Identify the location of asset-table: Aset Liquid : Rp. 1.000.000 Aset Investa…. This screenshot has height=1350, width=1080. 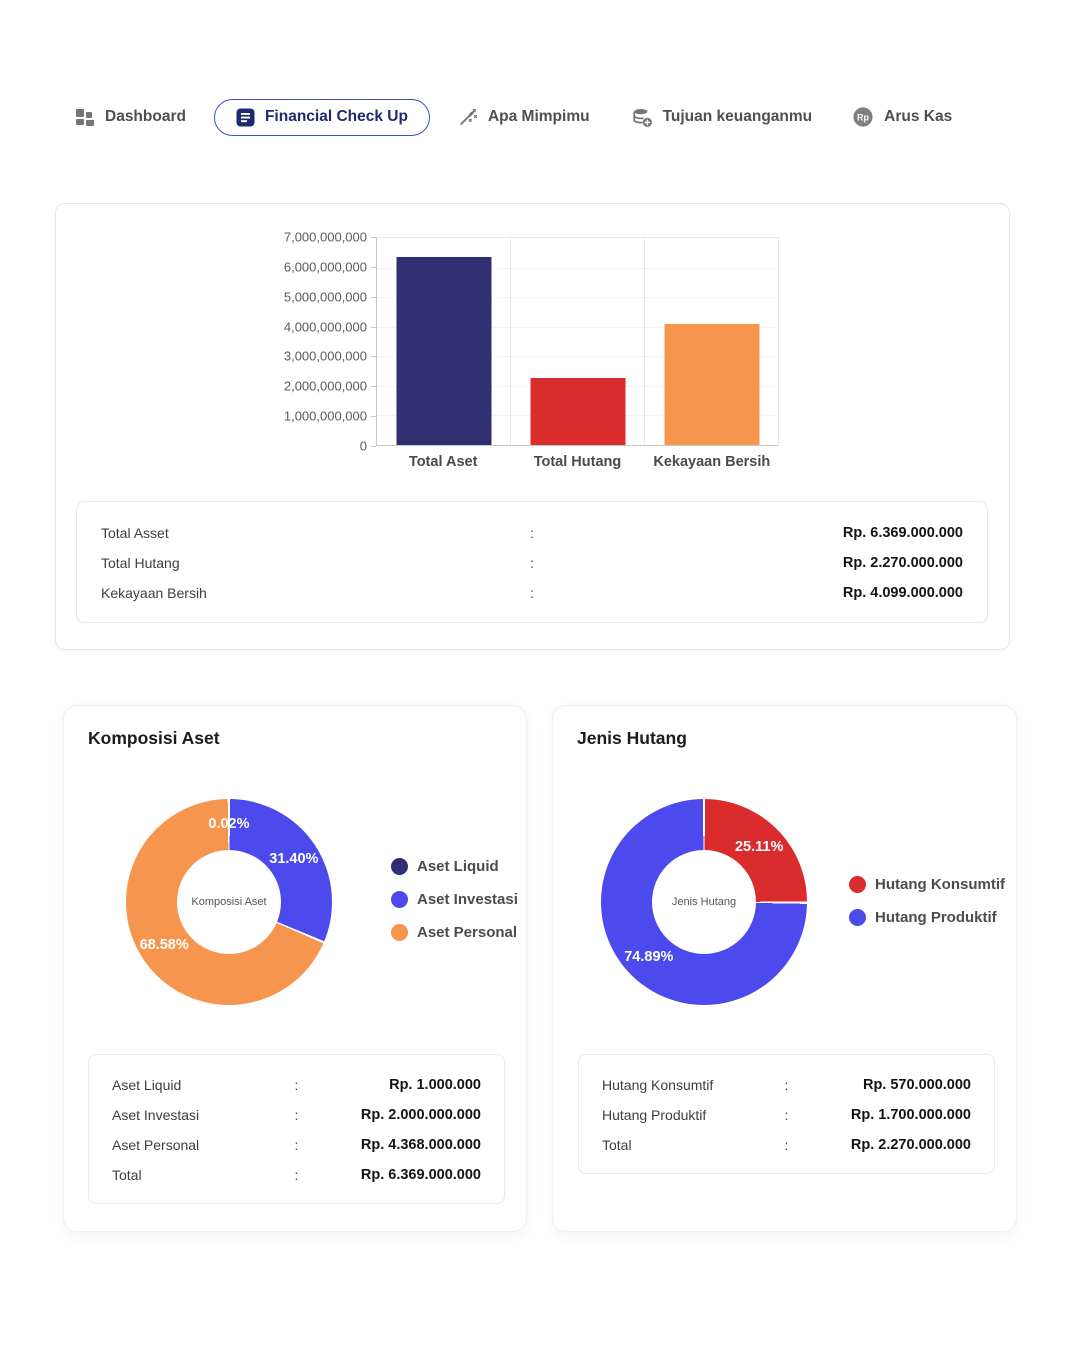
(296, 1129).